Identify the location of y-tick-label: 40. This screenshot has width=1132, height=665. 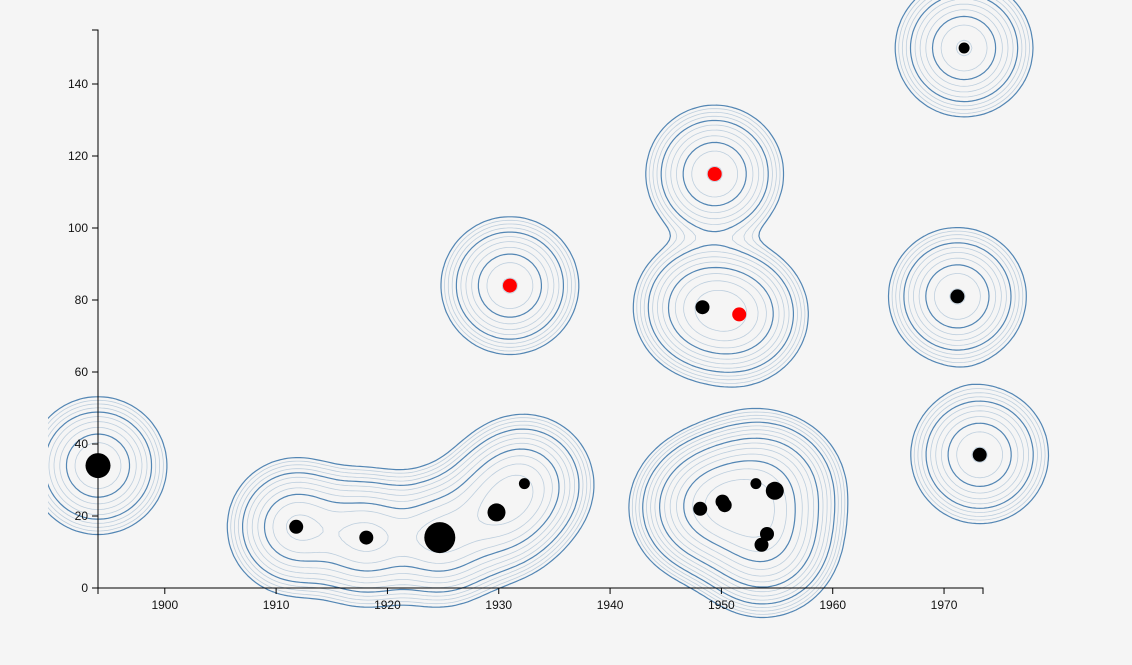
(82, 444).